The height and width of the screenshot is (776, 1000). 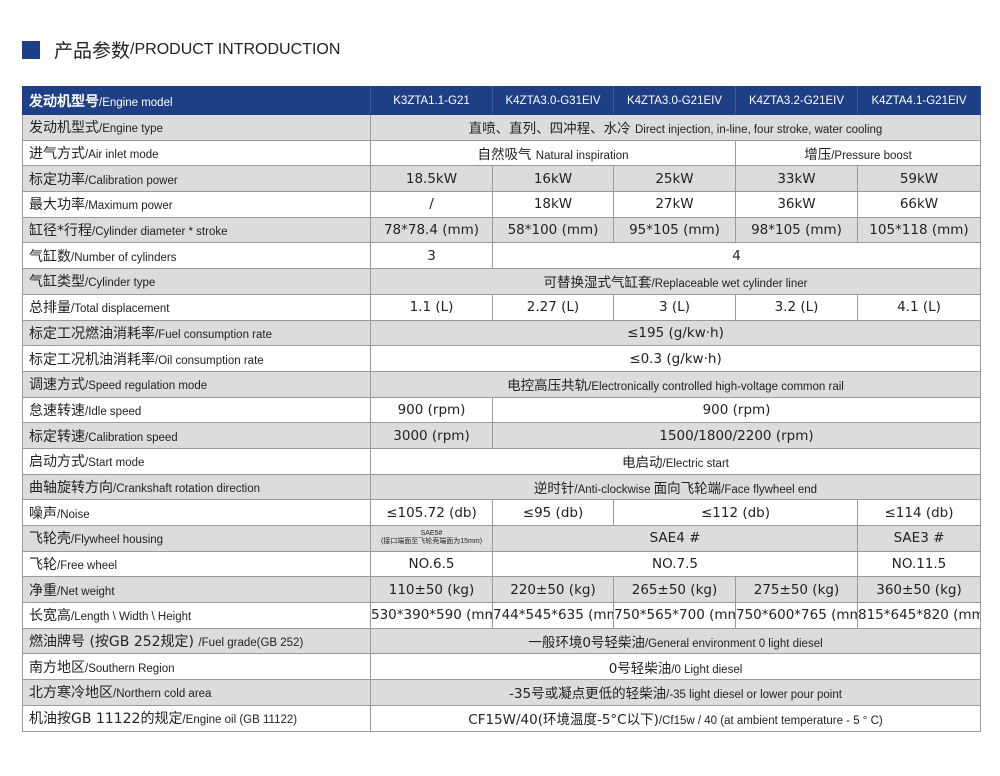 I want to click on table-row: 南方地区/Southern Region 0号轻柴油/0 Light diesel, so click(x=501, y=667).